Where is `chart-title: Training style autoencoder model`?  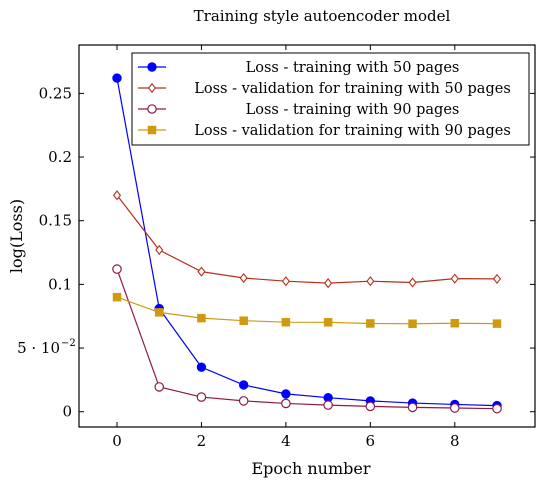
chart-title: Training style autoencoder model is located at coordinates (322, 16).